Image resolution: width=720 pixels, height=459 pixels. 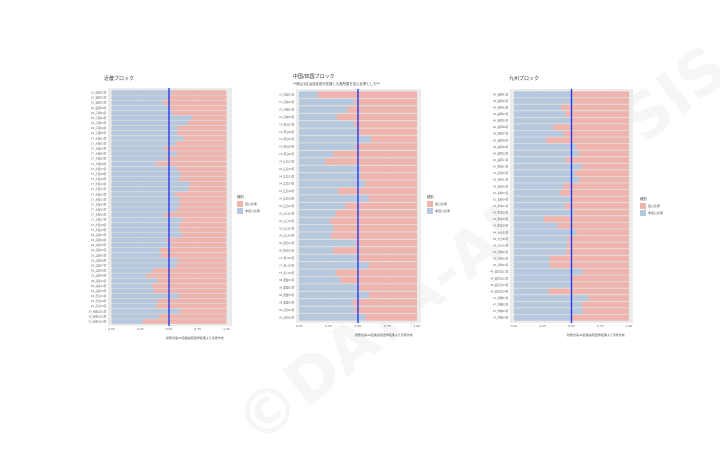 I want to click on y-tick-label: 43_熊本04区, so click(x=501, y=226).